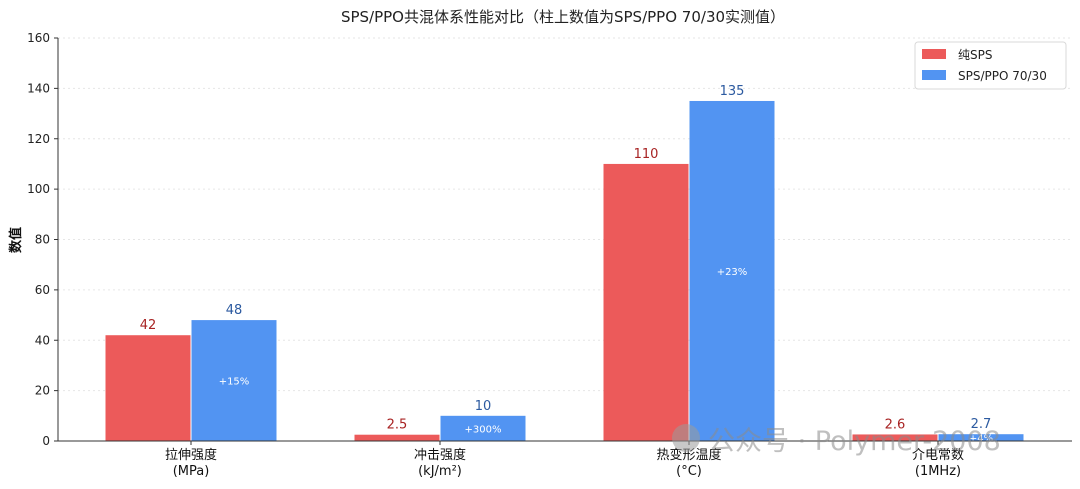 Image resolution: width=1080 pixels, height=489 pixels. What do you see at coordinates (46, 441) in the screenshot?
I see `y-tick-label: 0` at bounding box center [46, 441].